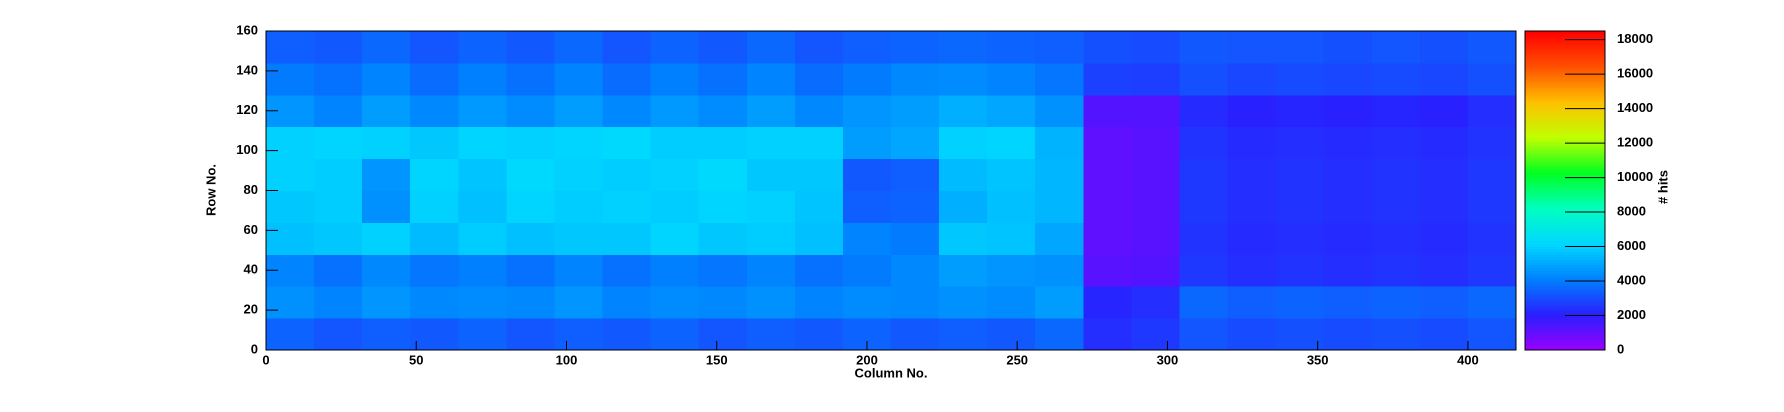 Image resolution: width=1784 pixels, height=412 pixels. Describe the element at coordinates (1468, 359) in the screenshot. I see `x-tick-label: 400` at that location.